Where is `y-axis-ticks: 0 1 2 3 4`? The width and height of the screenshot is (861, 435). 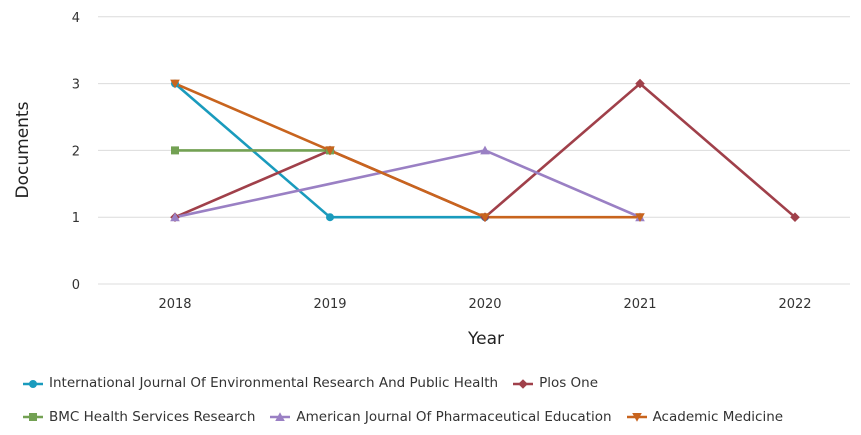 y-axis-ticks: 0 1 2 3 4 is located at coordinates (76, 152).